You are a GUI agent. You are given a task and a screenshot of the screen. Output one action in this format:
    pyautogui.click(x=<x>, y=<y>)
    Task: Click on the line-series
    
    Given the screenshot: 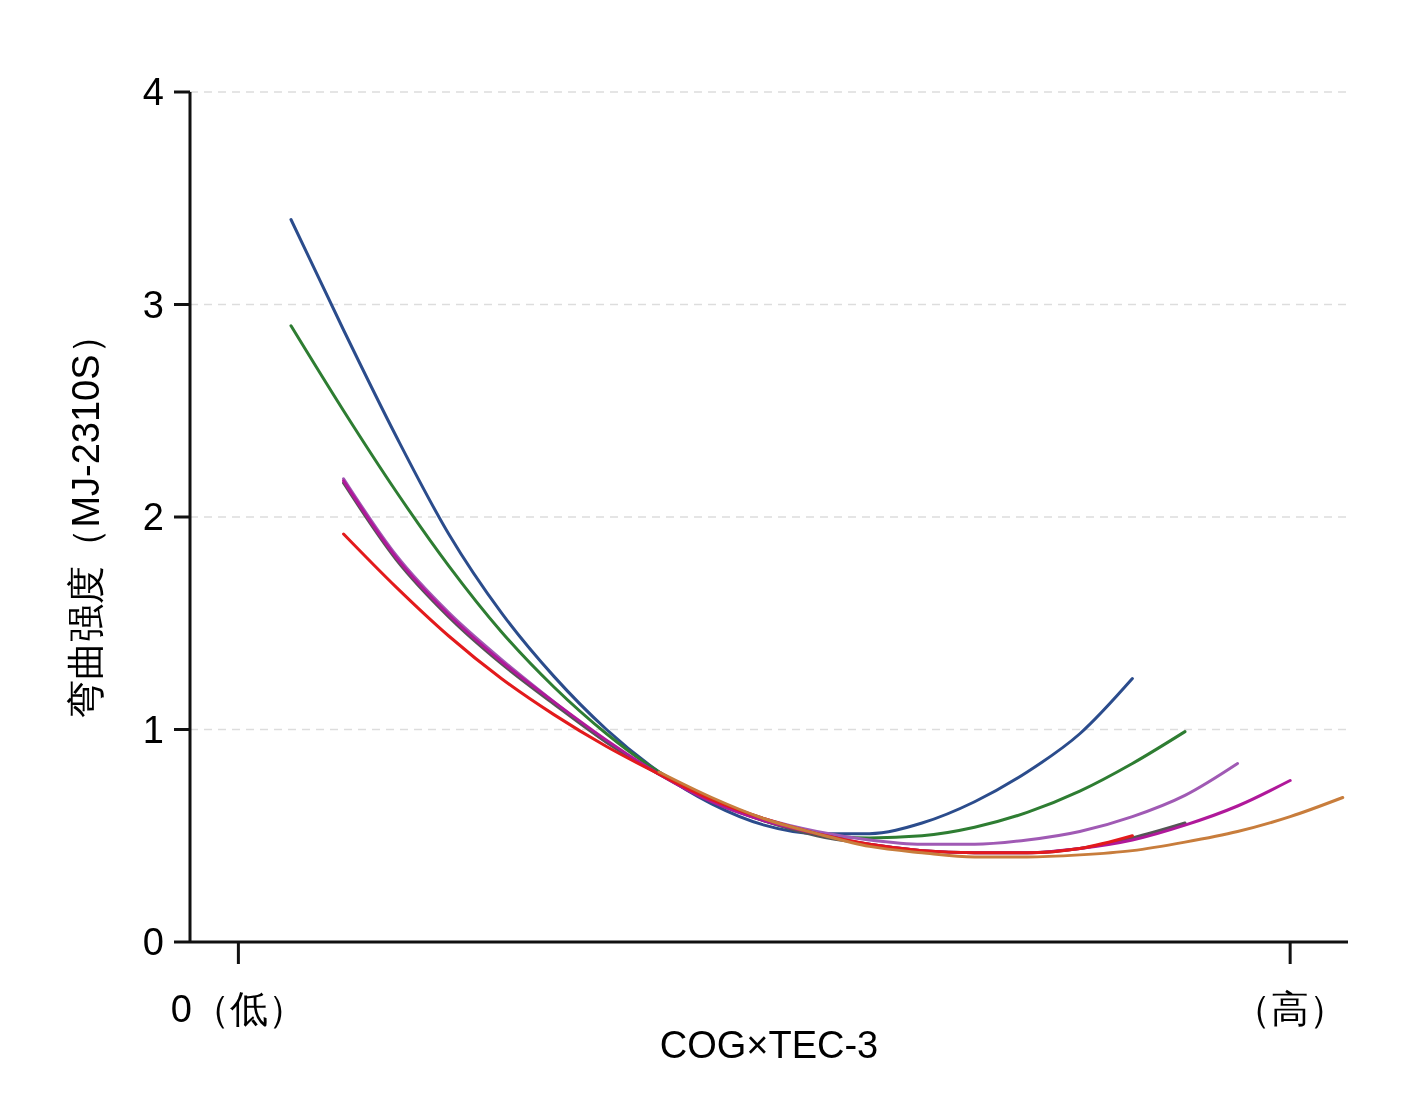 What is the action you would take?
    pyautogui.click(x=1001, y=814)
    